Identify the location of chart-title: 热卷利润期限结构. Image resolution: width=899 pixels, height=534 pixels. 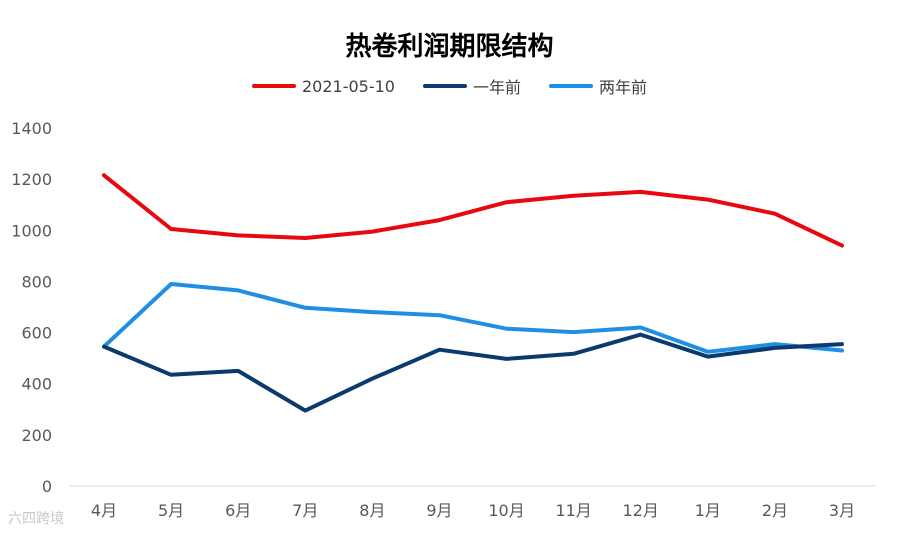
(449, 47).